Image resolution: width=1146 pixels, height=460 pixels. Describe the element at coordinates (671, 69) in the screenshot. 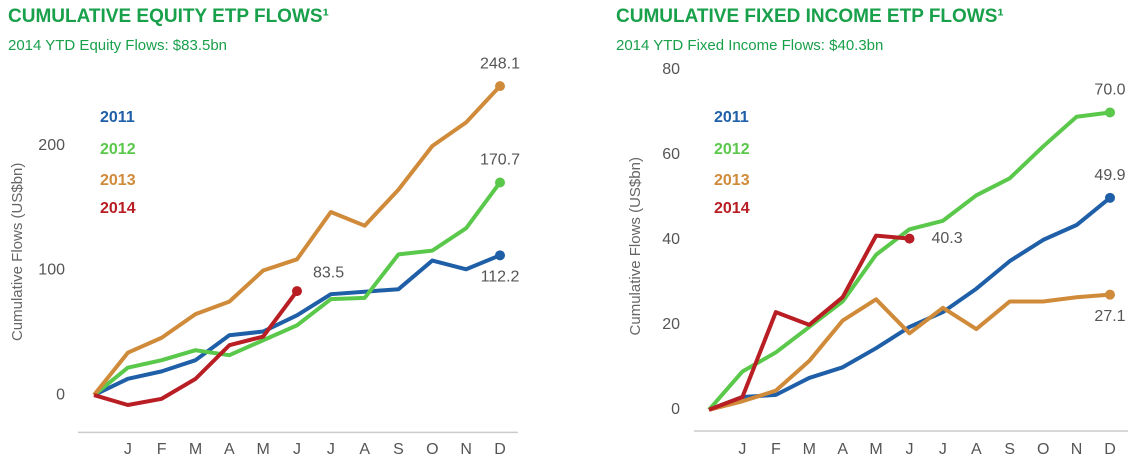

I see `y-tick-label: 80` at that location.